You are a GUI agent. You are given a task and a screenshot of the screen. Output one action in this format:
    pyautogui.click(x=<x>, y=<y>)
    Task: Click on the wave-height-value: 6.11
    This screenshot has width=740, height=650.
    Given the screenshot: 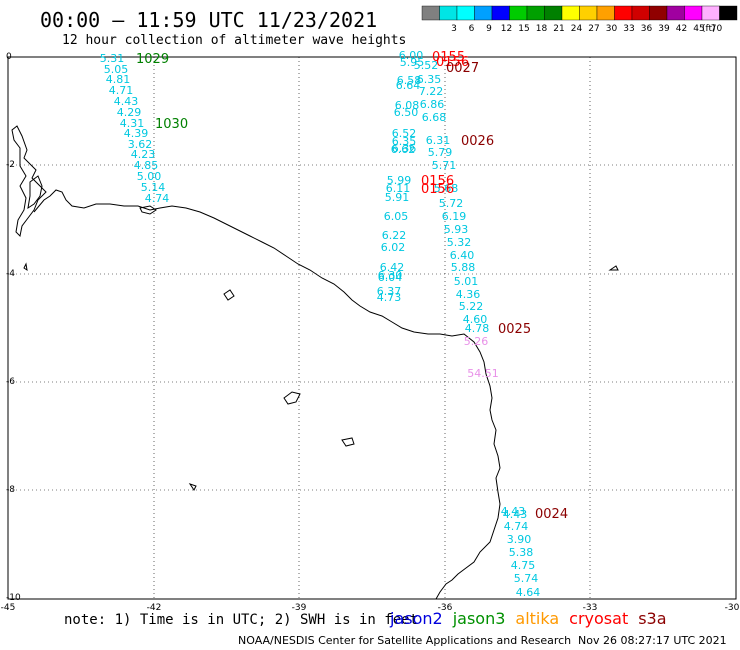 What is the action you would take?
    pyautogui.click(x=398, y=188)
    